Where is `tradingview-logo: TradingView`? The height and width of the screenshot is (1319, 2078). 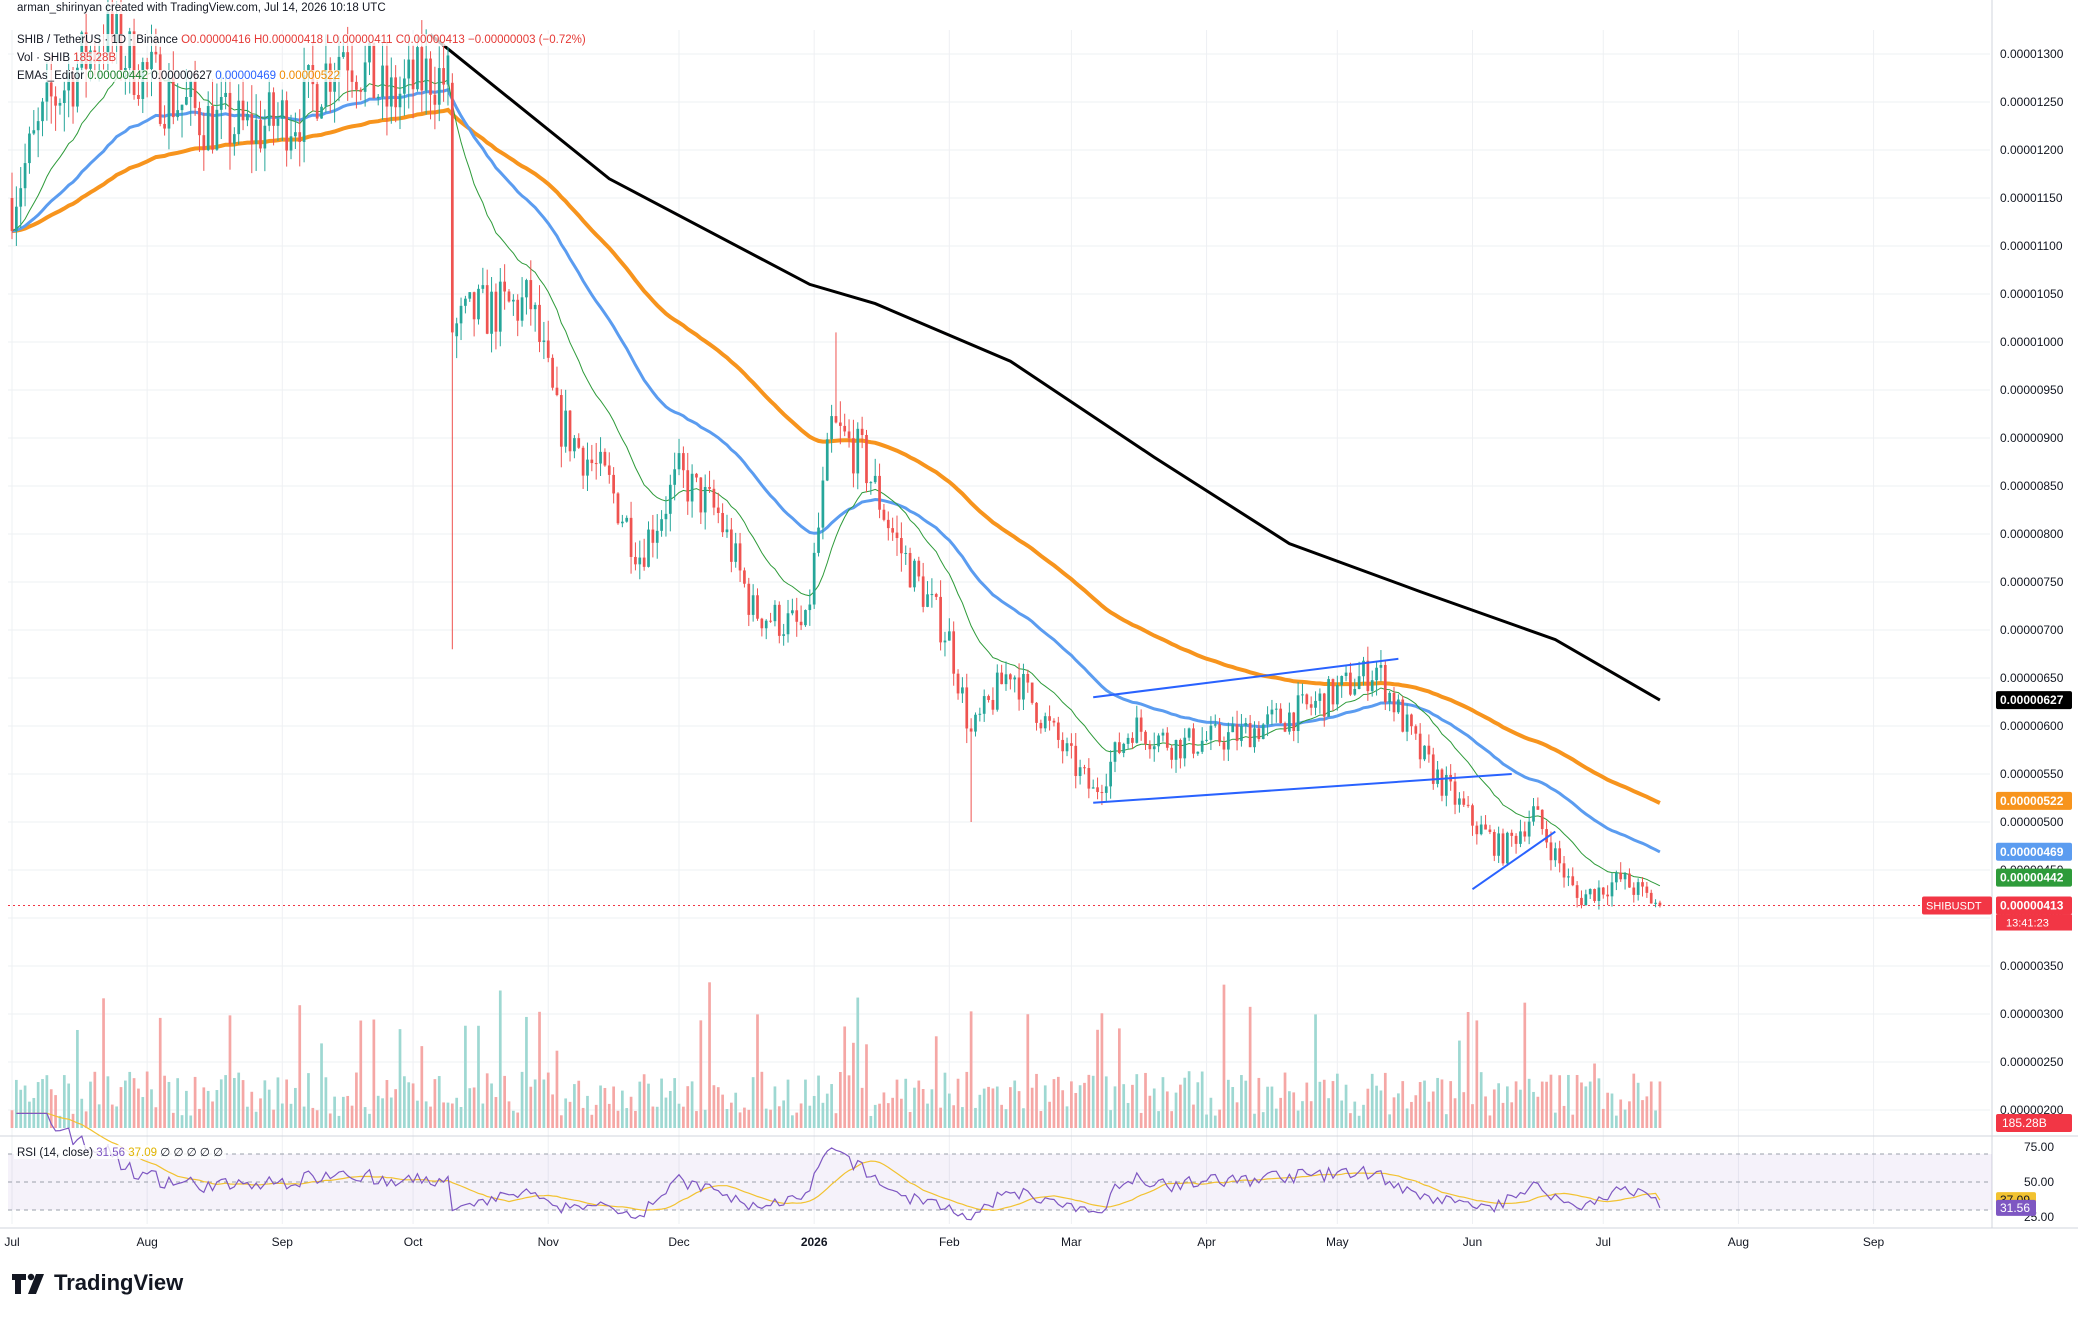 tradingview-logo: TradingView is located at coordinates (97, 1283).